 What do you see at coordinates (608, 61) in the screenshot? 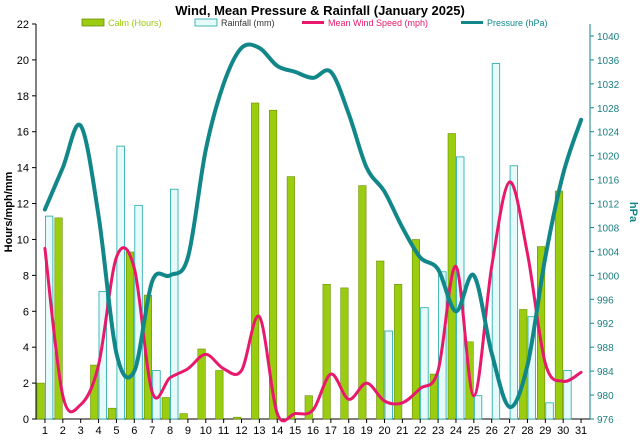
I see `y2-tick-label: 1036` at bounding box center [608, 61].